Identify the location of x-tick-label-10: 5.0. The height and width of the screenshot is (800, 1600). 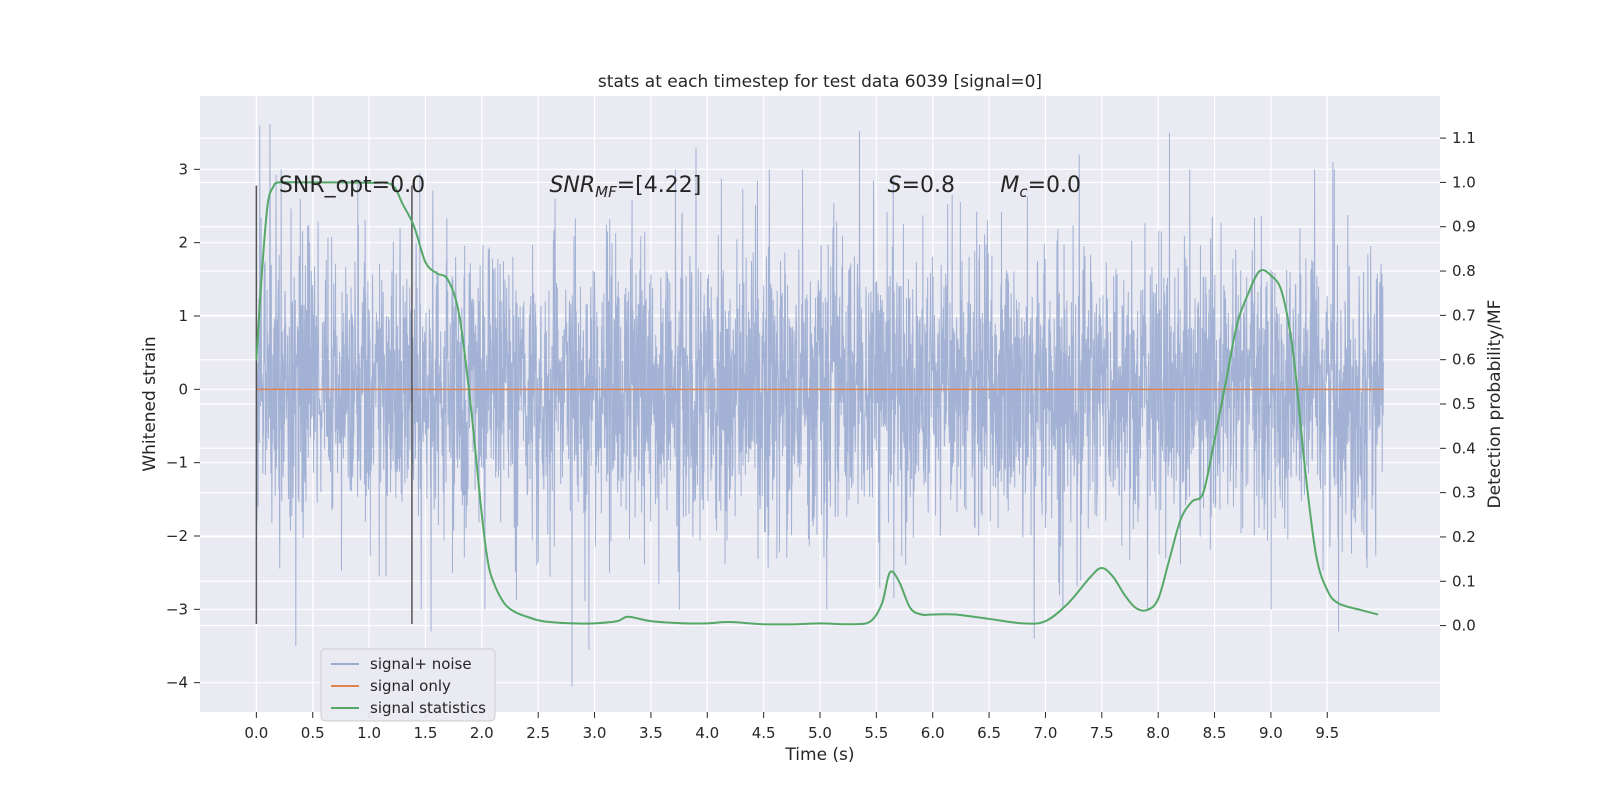
(820, 733).